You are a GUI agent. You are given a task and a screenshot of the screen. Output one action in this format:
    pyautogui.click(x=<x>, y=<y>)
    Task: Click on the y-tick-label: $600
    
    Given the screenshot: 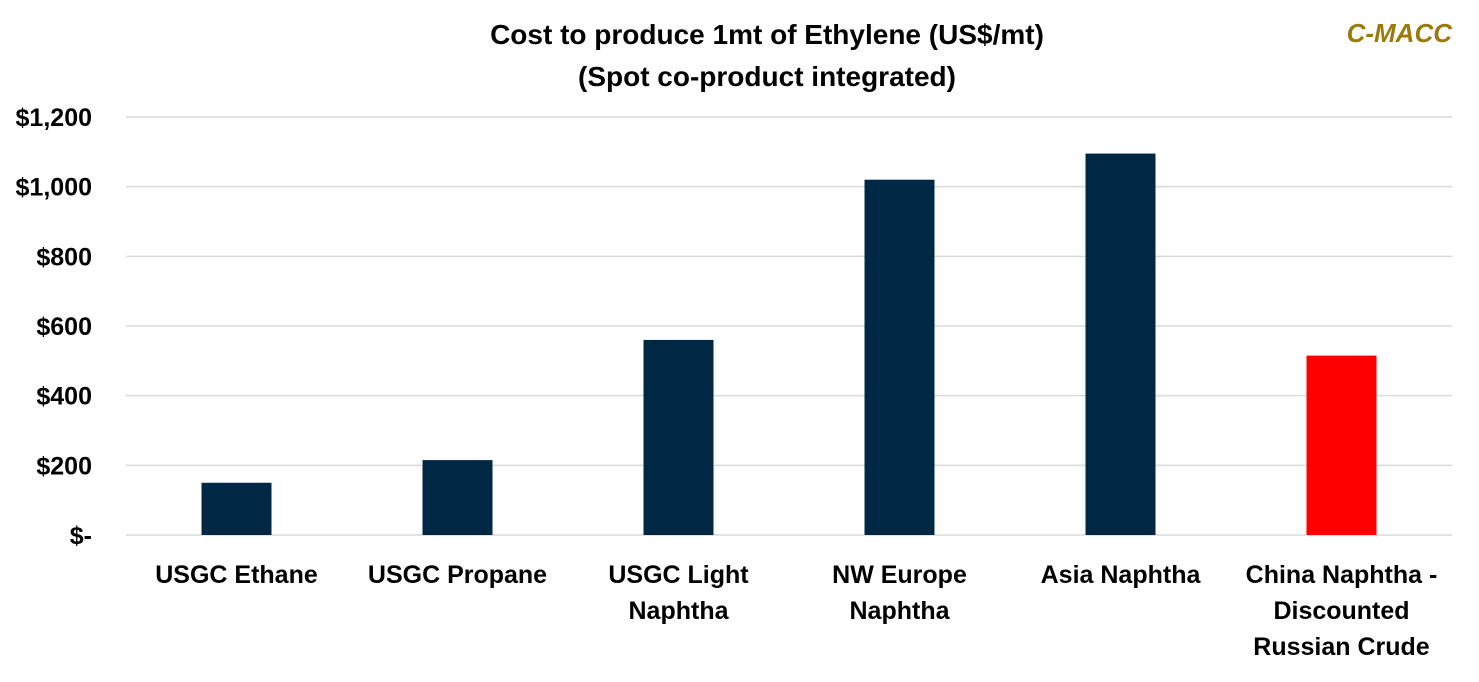 What is the action you would take?
    pyautogui.click(x=64, y=327)
    